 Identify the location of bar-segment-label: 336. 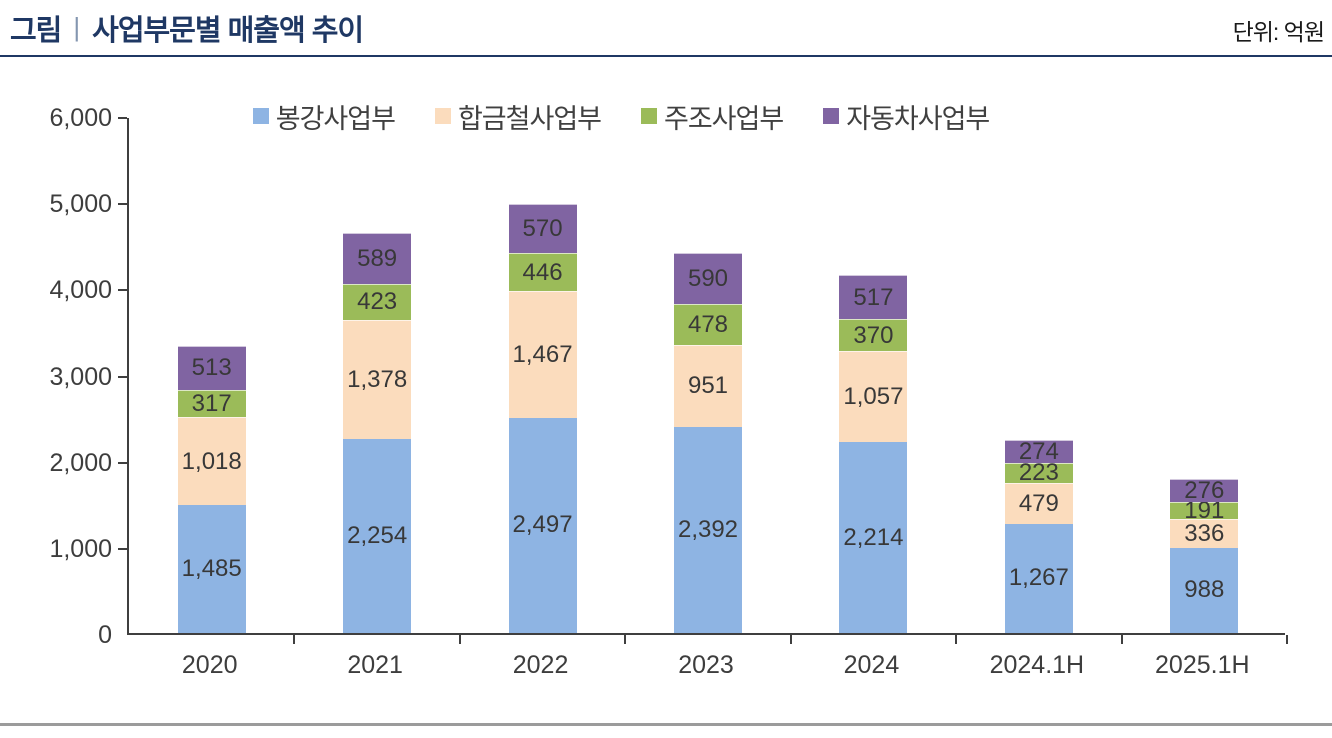
(1204, 533).